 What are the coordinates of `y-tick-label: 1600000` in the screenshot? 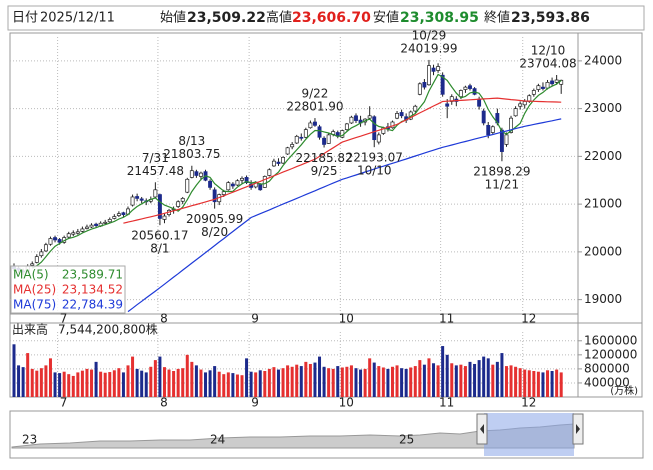 It's located at (610, 340).